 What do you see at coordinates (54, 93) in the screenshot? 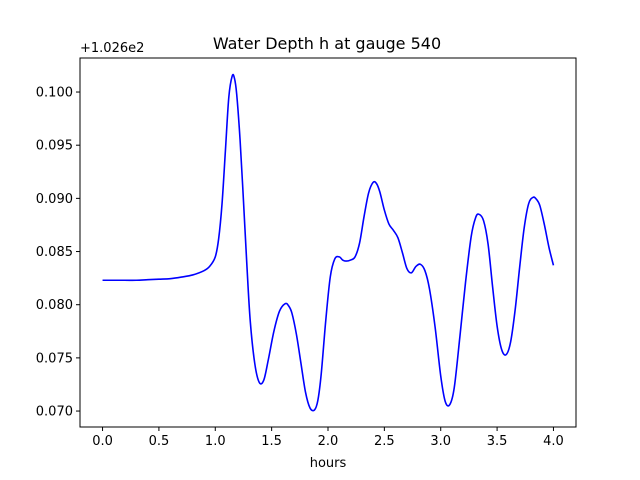
I see `y-tick-label: 0.100` at bounding box center [54, 93].